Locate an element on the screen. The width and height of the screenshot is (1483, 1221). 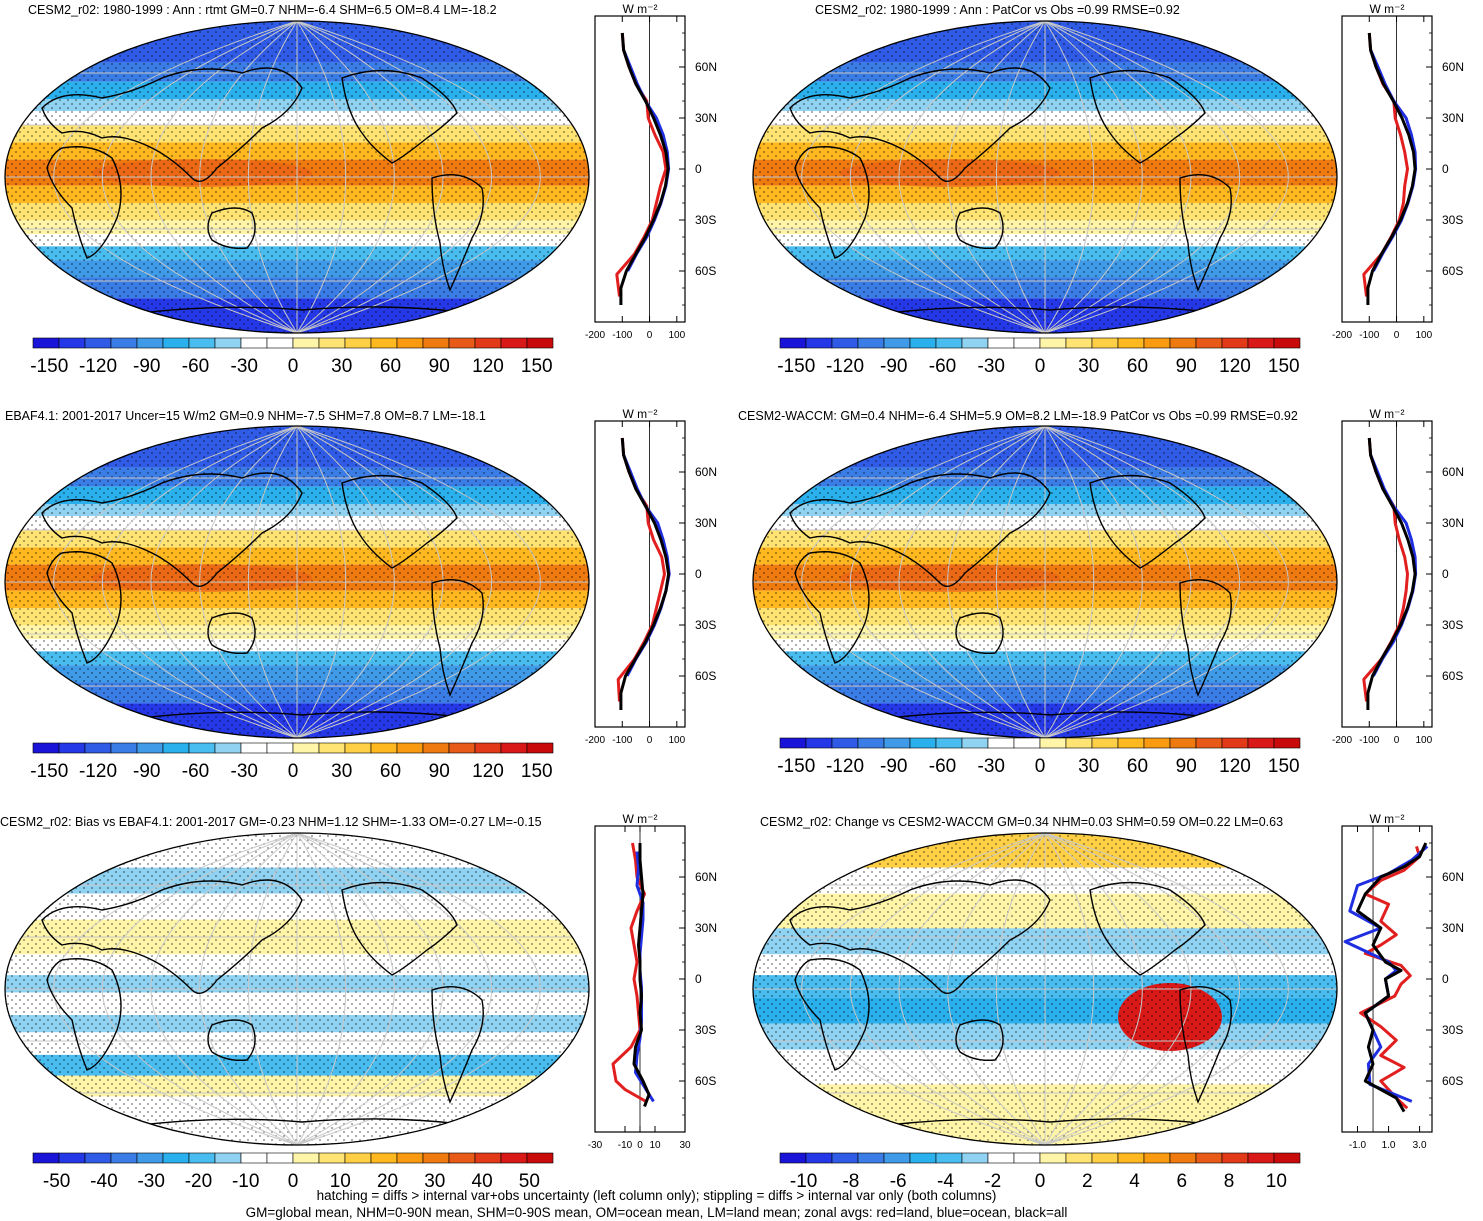
map-graticule is located at coordinates (297, 582).